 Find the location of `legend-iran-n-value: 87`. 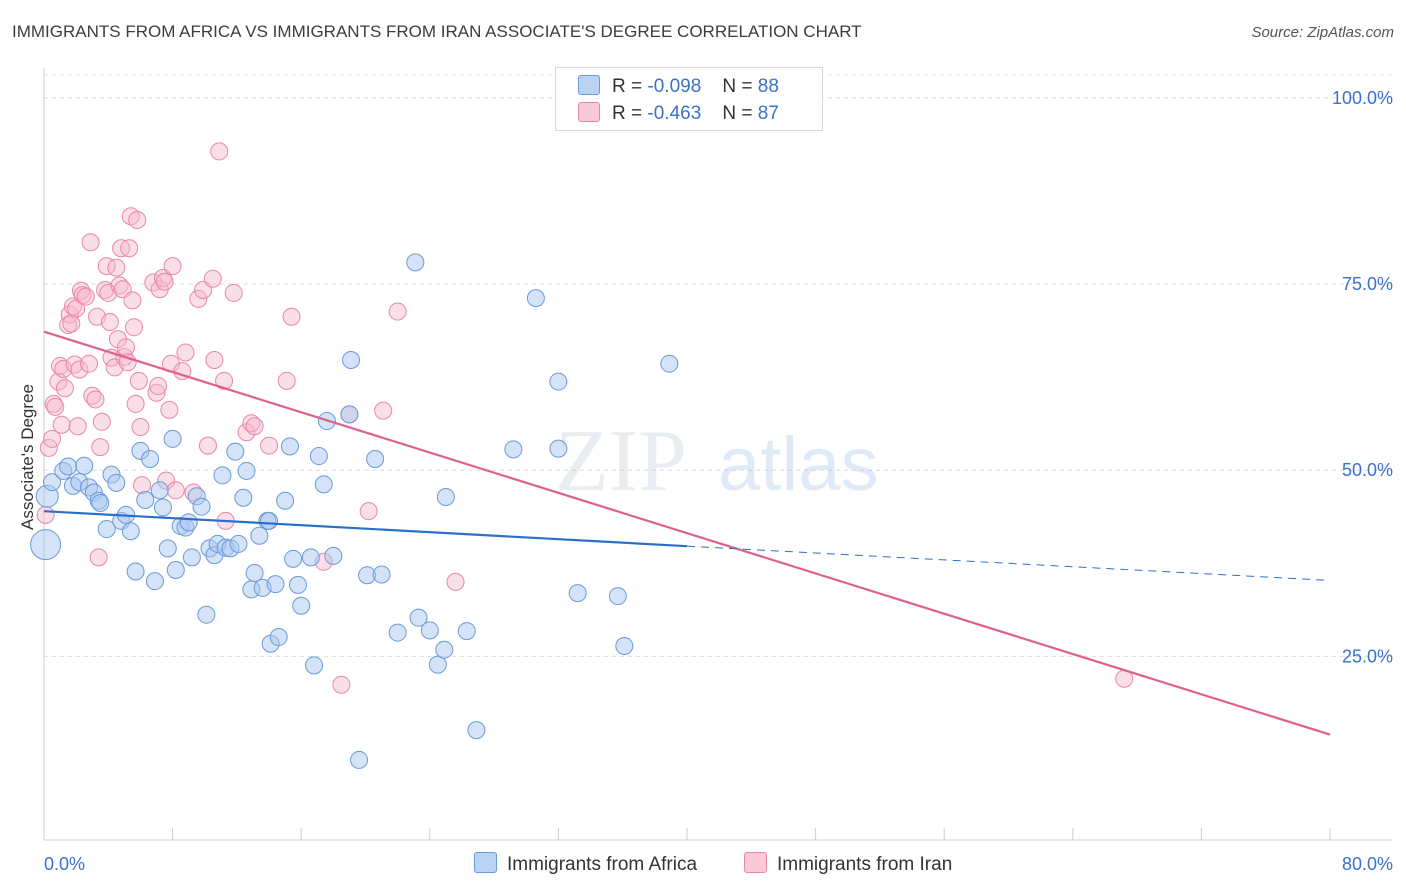

legend-iran-n-value: 87 is located at coordinates (768, 113).